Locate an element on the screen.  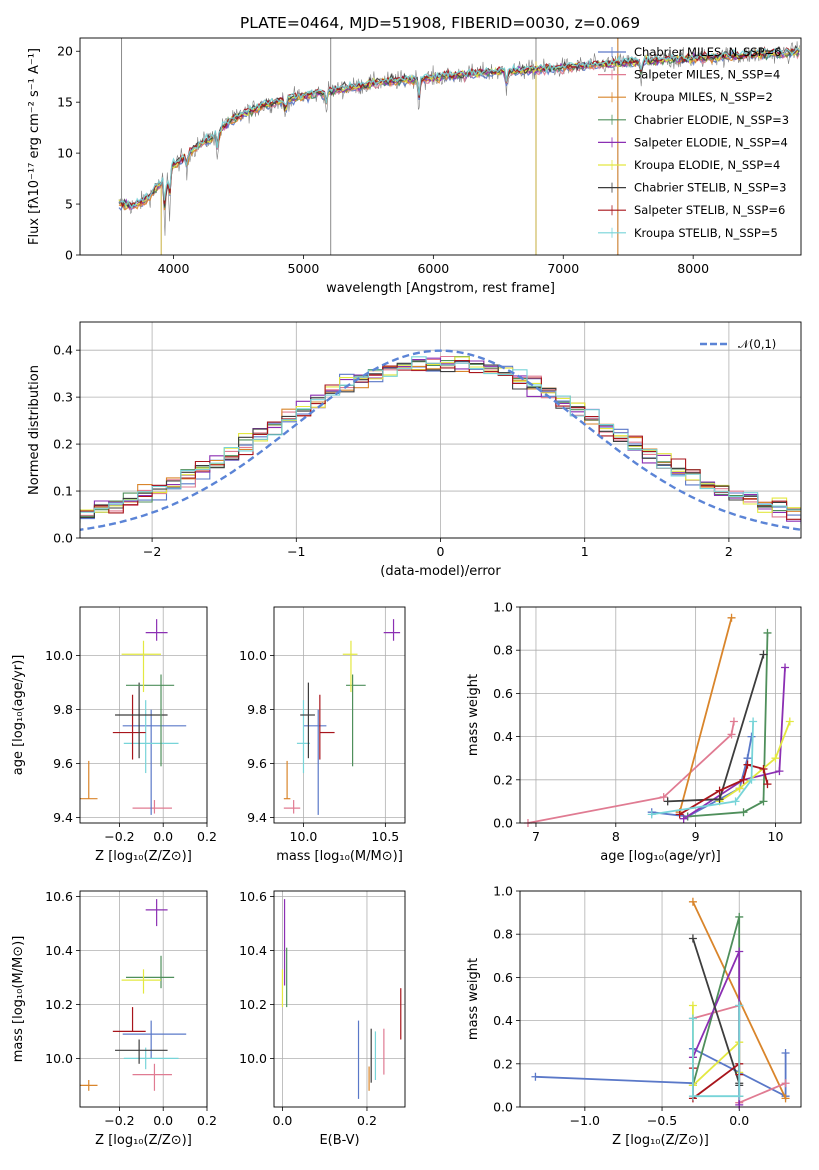
x-tick-label: 10.5 is located at coordinates (385, 836).